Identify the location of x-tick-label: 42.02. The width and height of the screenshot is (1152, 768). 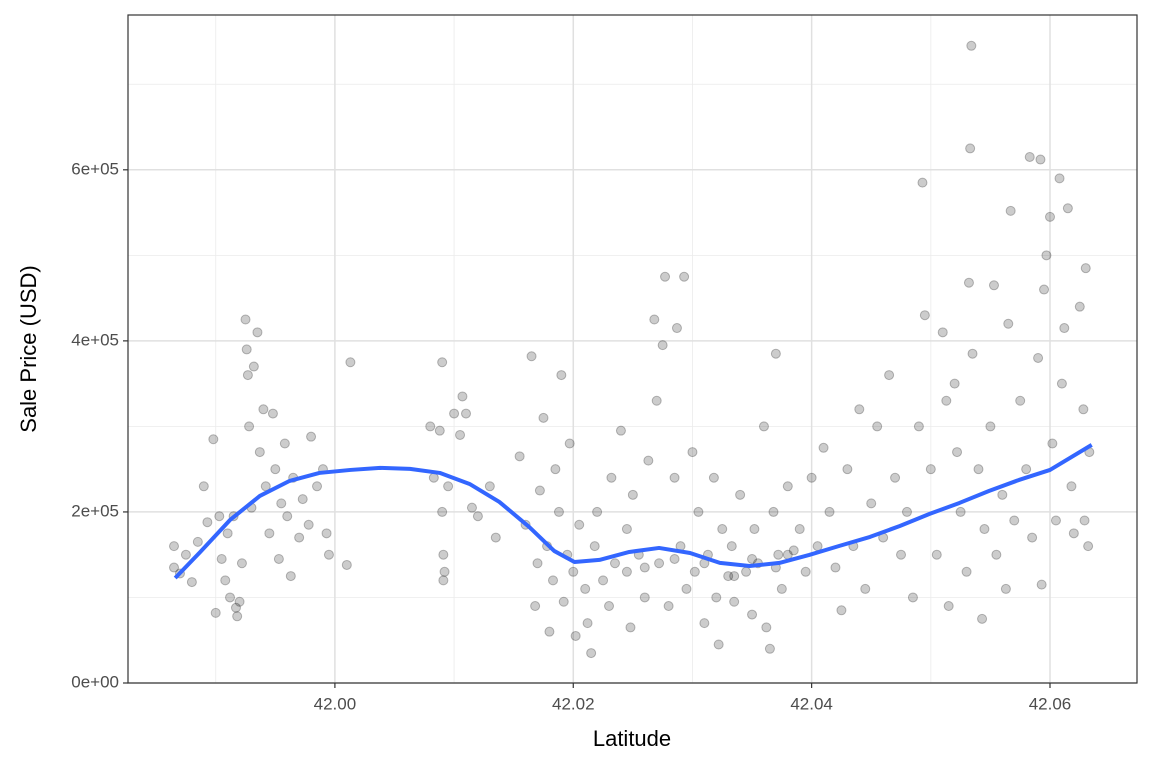
(573, 703).